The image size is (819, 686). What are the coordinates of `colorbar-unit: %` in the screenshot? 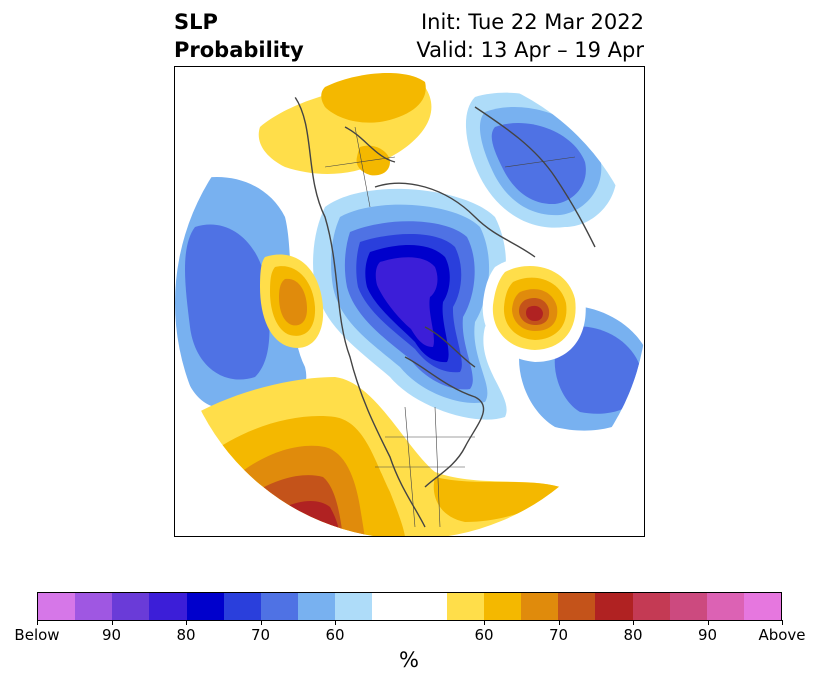 It's located at (409, 660).